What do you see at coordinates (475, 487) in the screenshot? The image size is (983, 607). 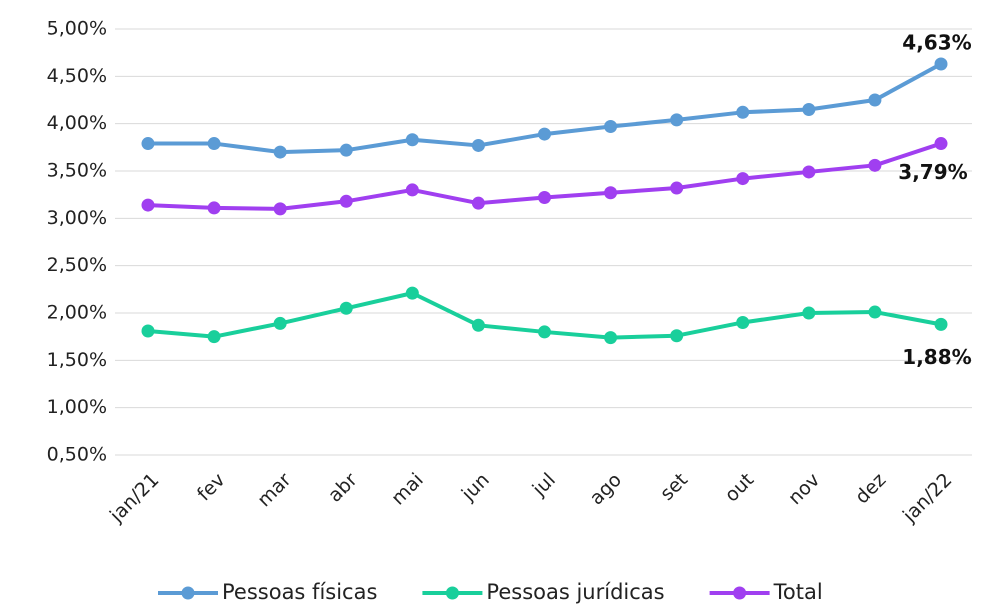 I see `x-tick-label: jun` at bounding box center [475, 487].